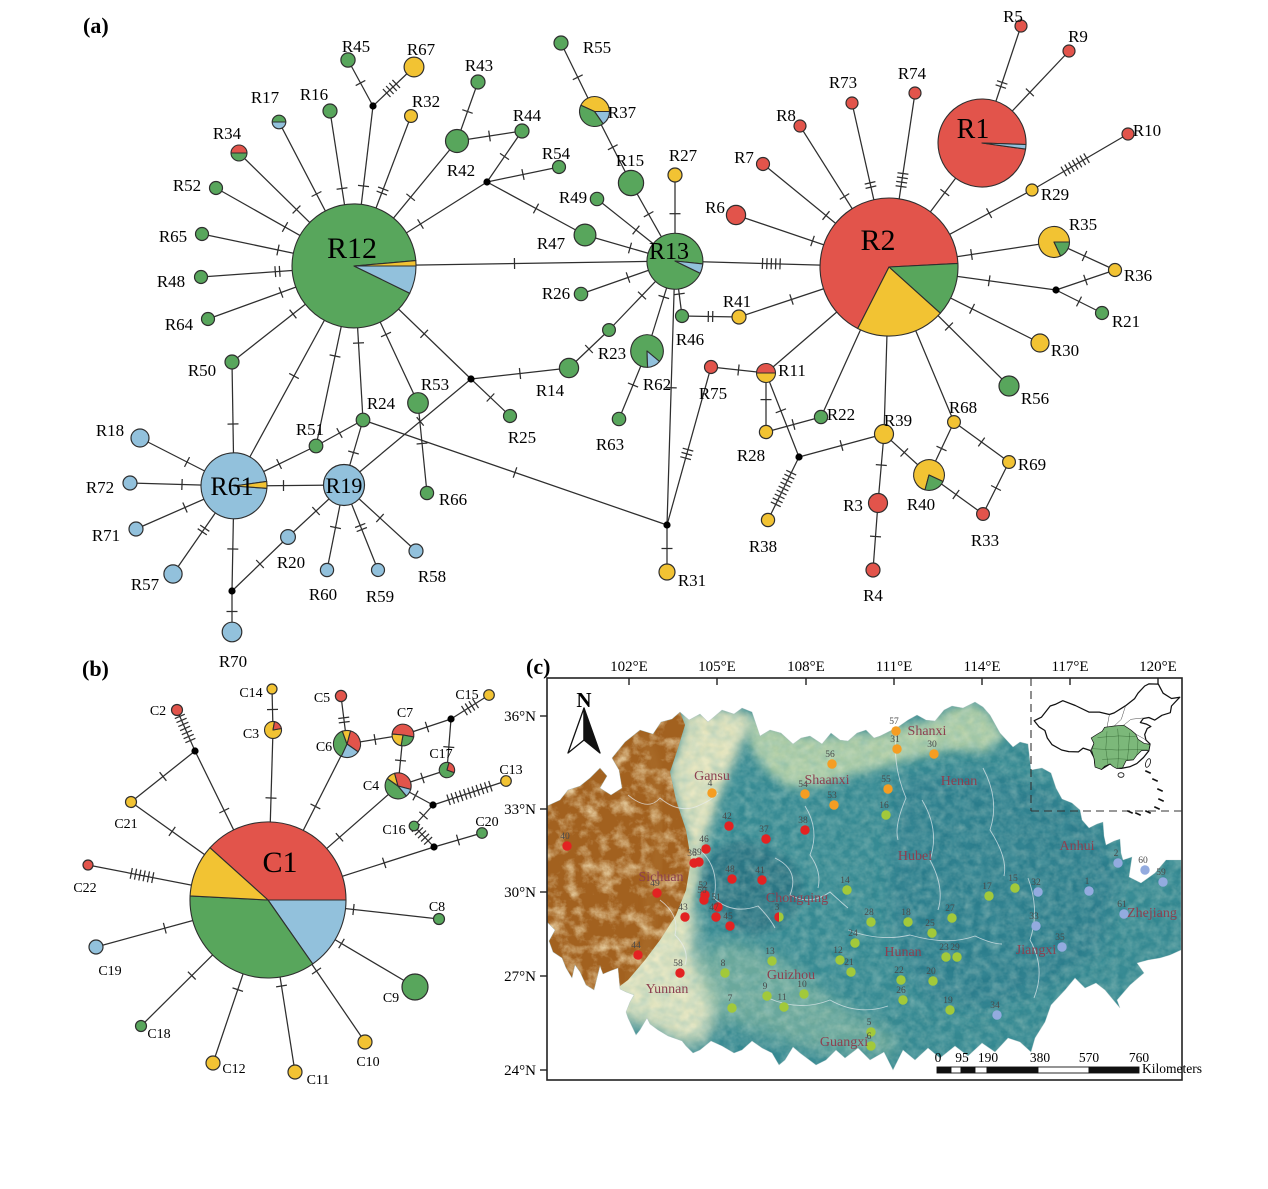 The height and width of the screenshot is (1189, 1268). I want to click on svg-text: C18, so click(158, 1034).